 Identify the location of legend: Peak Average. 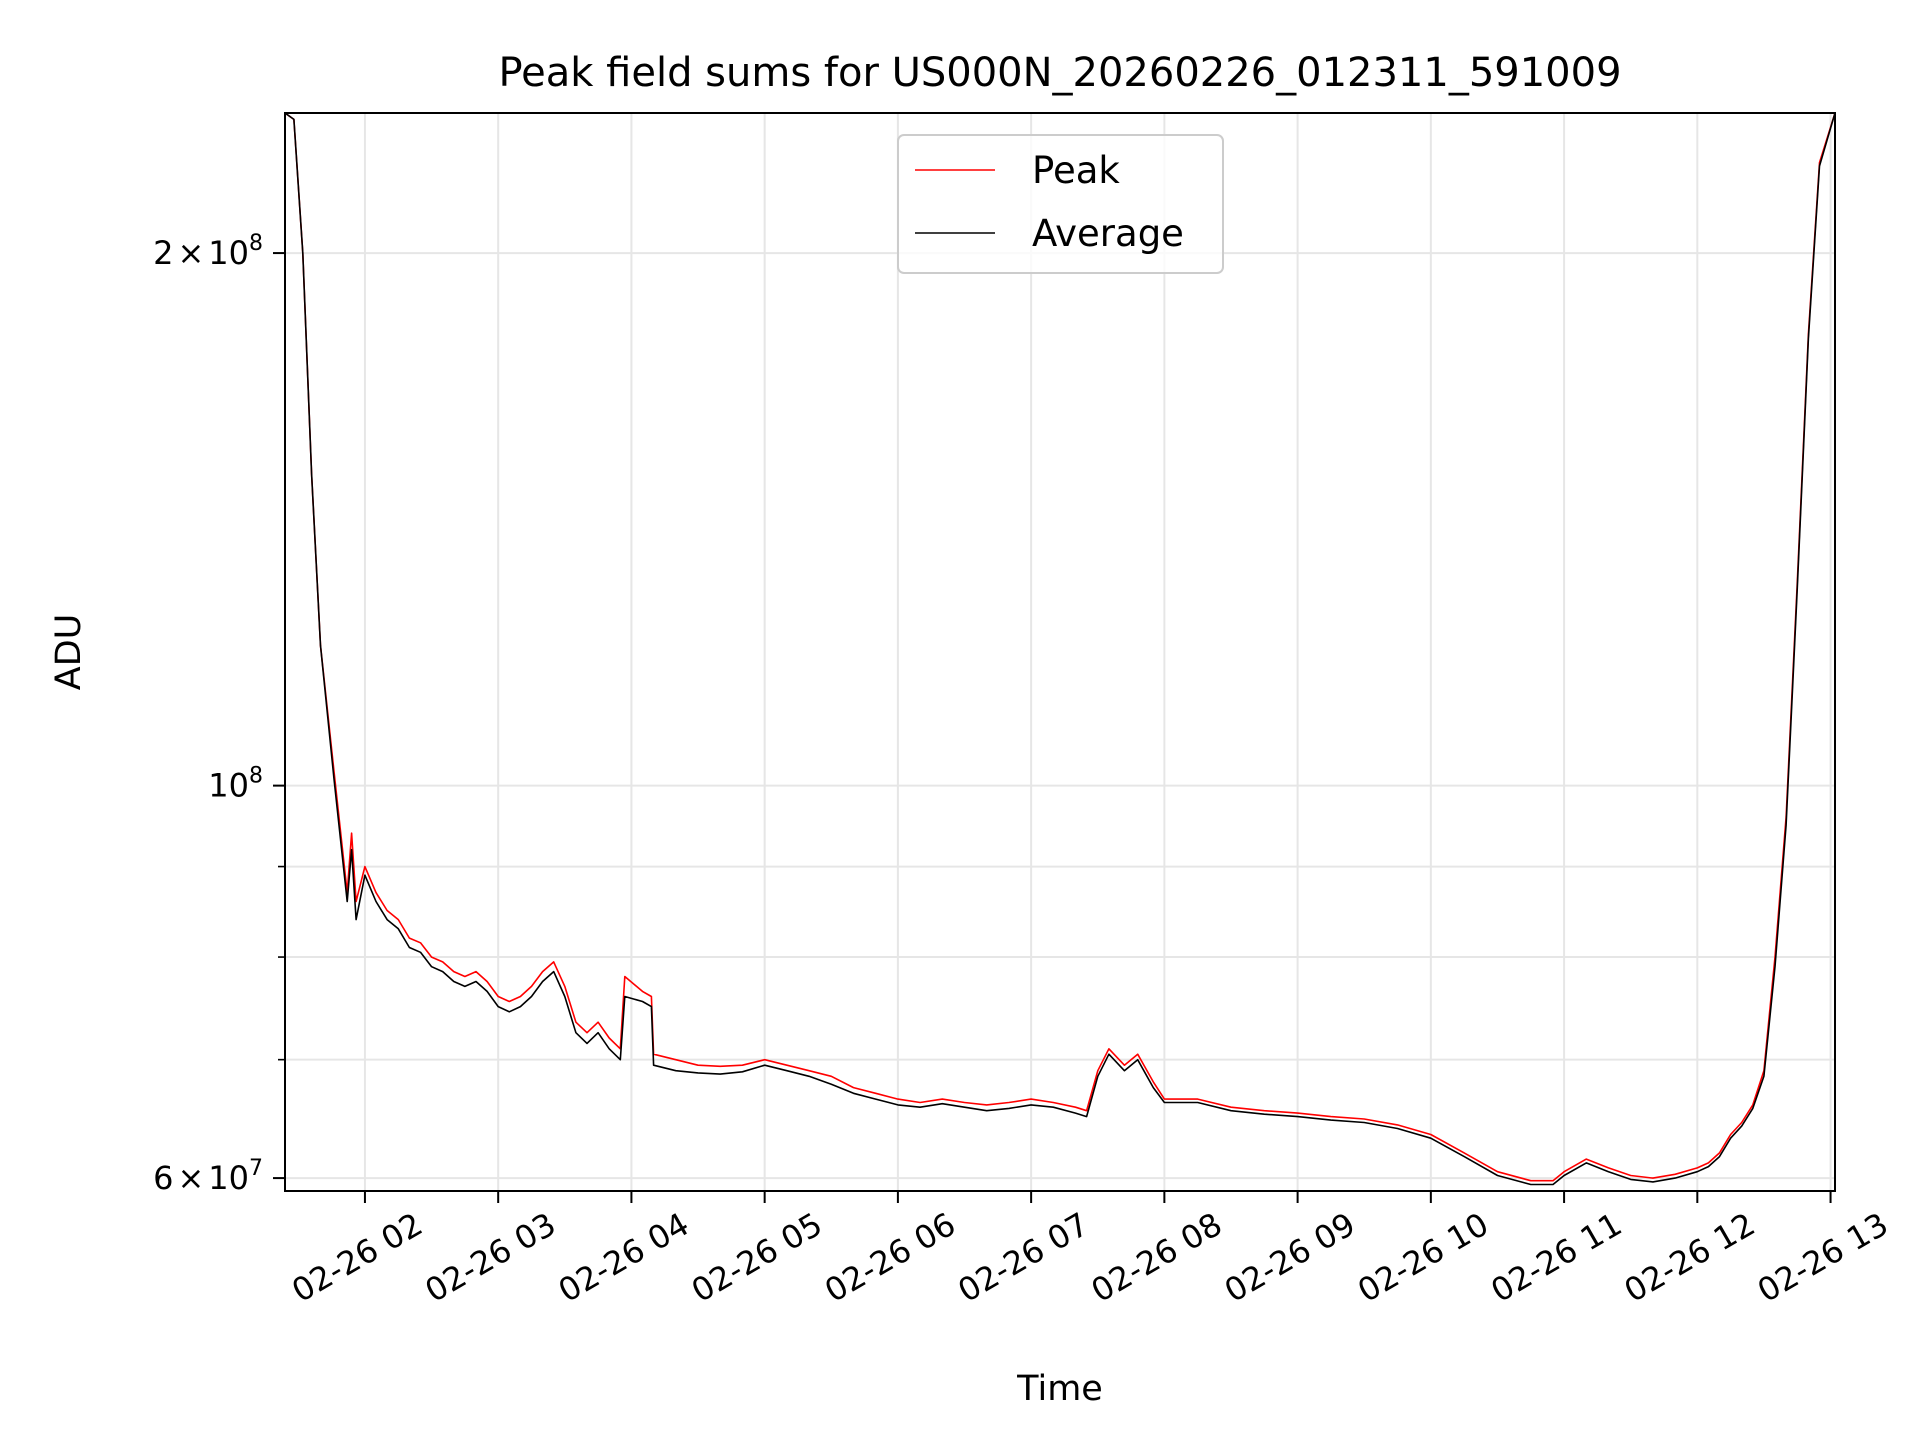
(1060, 204).